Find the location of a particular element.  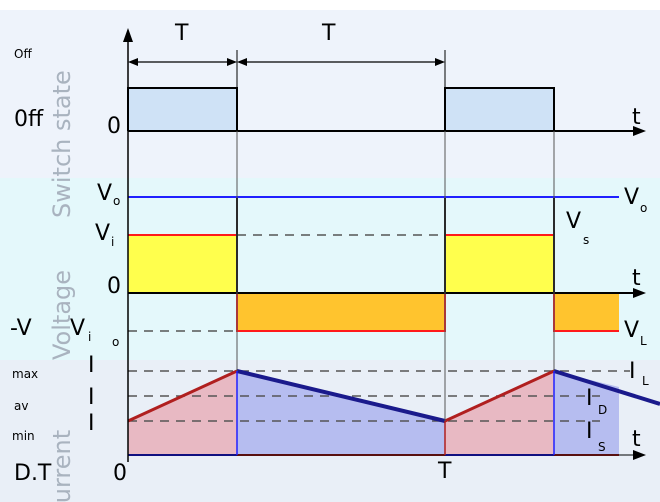

voltage-time-axis-arrow is located at coordinates (639, 293).